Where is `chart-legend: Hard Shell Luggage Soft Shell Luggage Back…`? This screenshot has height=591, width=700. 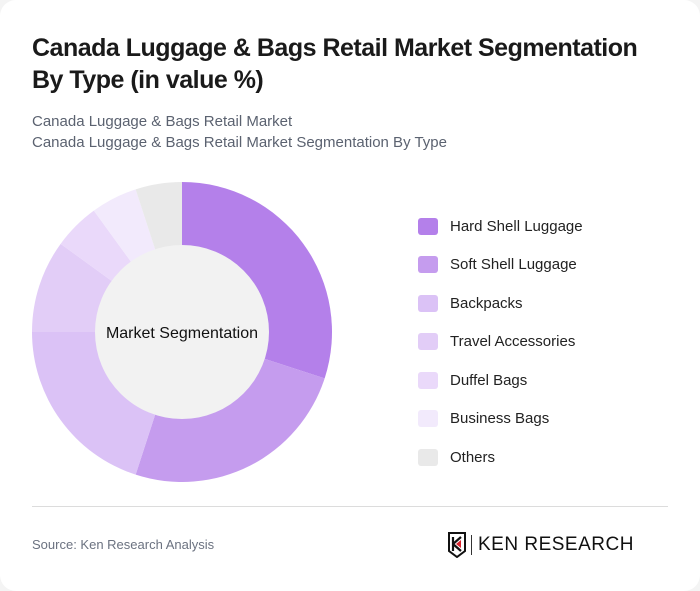 chart-legend: Hard Shell Luggage Soft Shell Luggage Back… is located at coordinates (500, 342).